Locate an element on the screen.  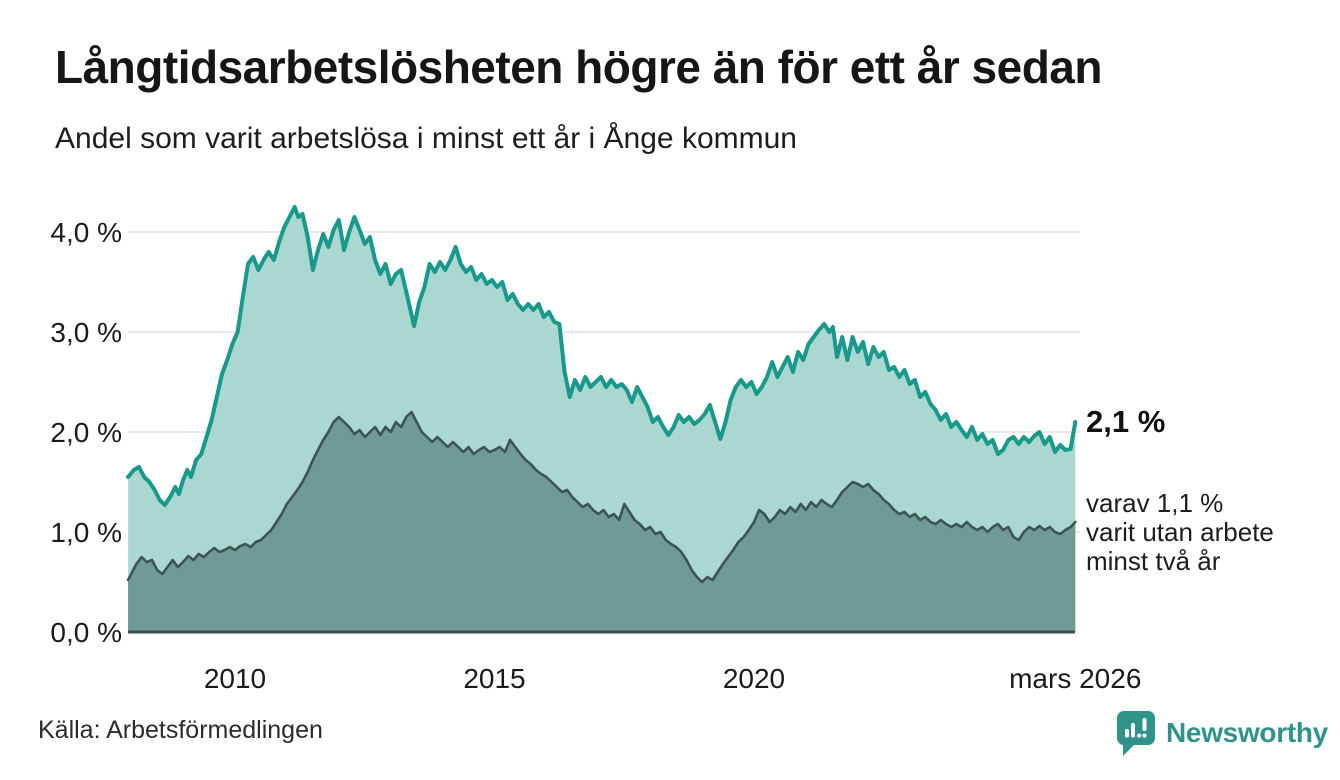
y-tick-label-1: 1,0 % is located at coordinates (86, 532).